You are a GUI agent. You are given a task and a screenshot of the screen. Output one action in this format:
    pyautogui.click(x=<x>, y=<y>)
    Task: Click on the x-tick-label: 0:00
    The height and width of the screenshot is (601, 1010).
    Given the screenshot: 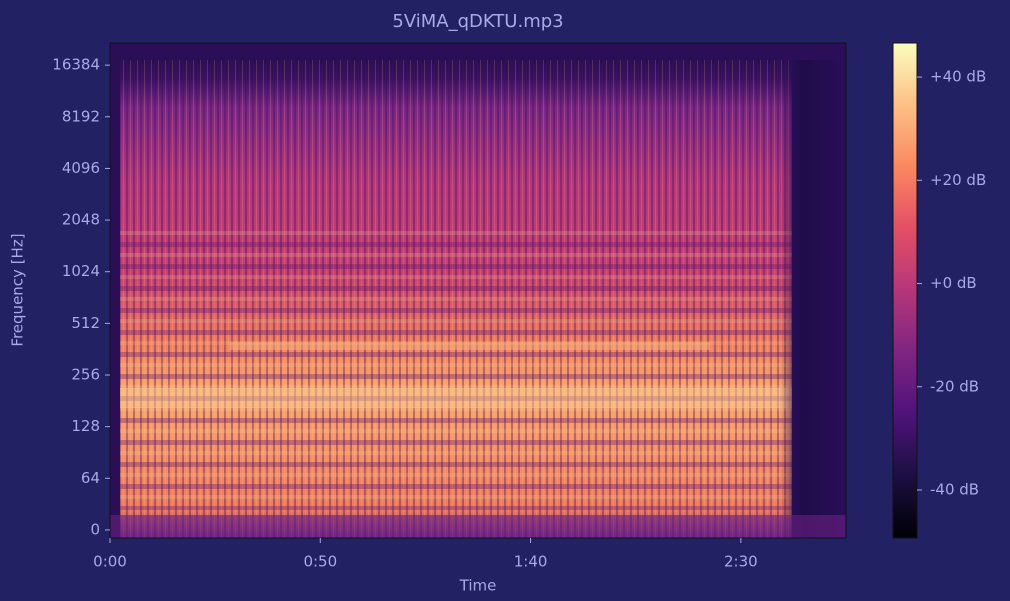 What is the action you would take?
    pyautogui.click(x=110, y=562)
    